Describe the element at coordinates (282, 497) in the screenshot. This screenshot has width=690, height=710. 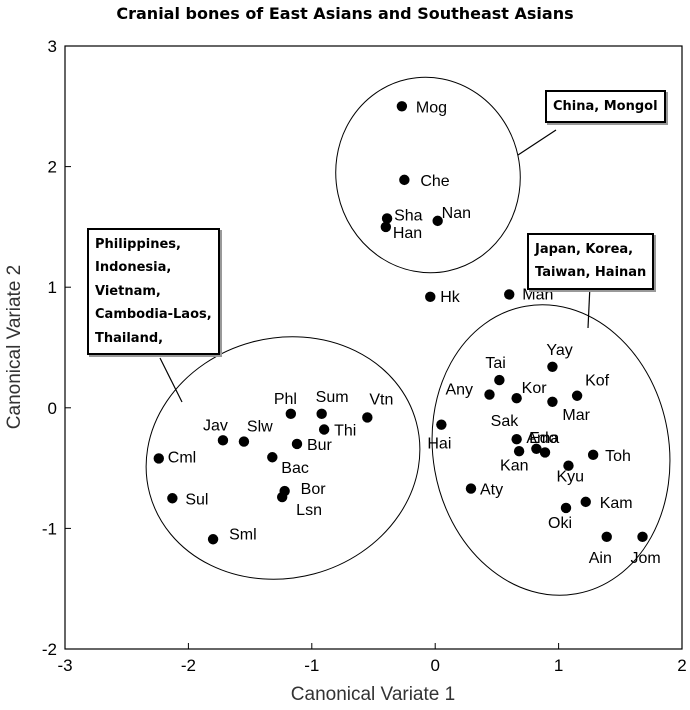
I see `point-lsn` at that location.